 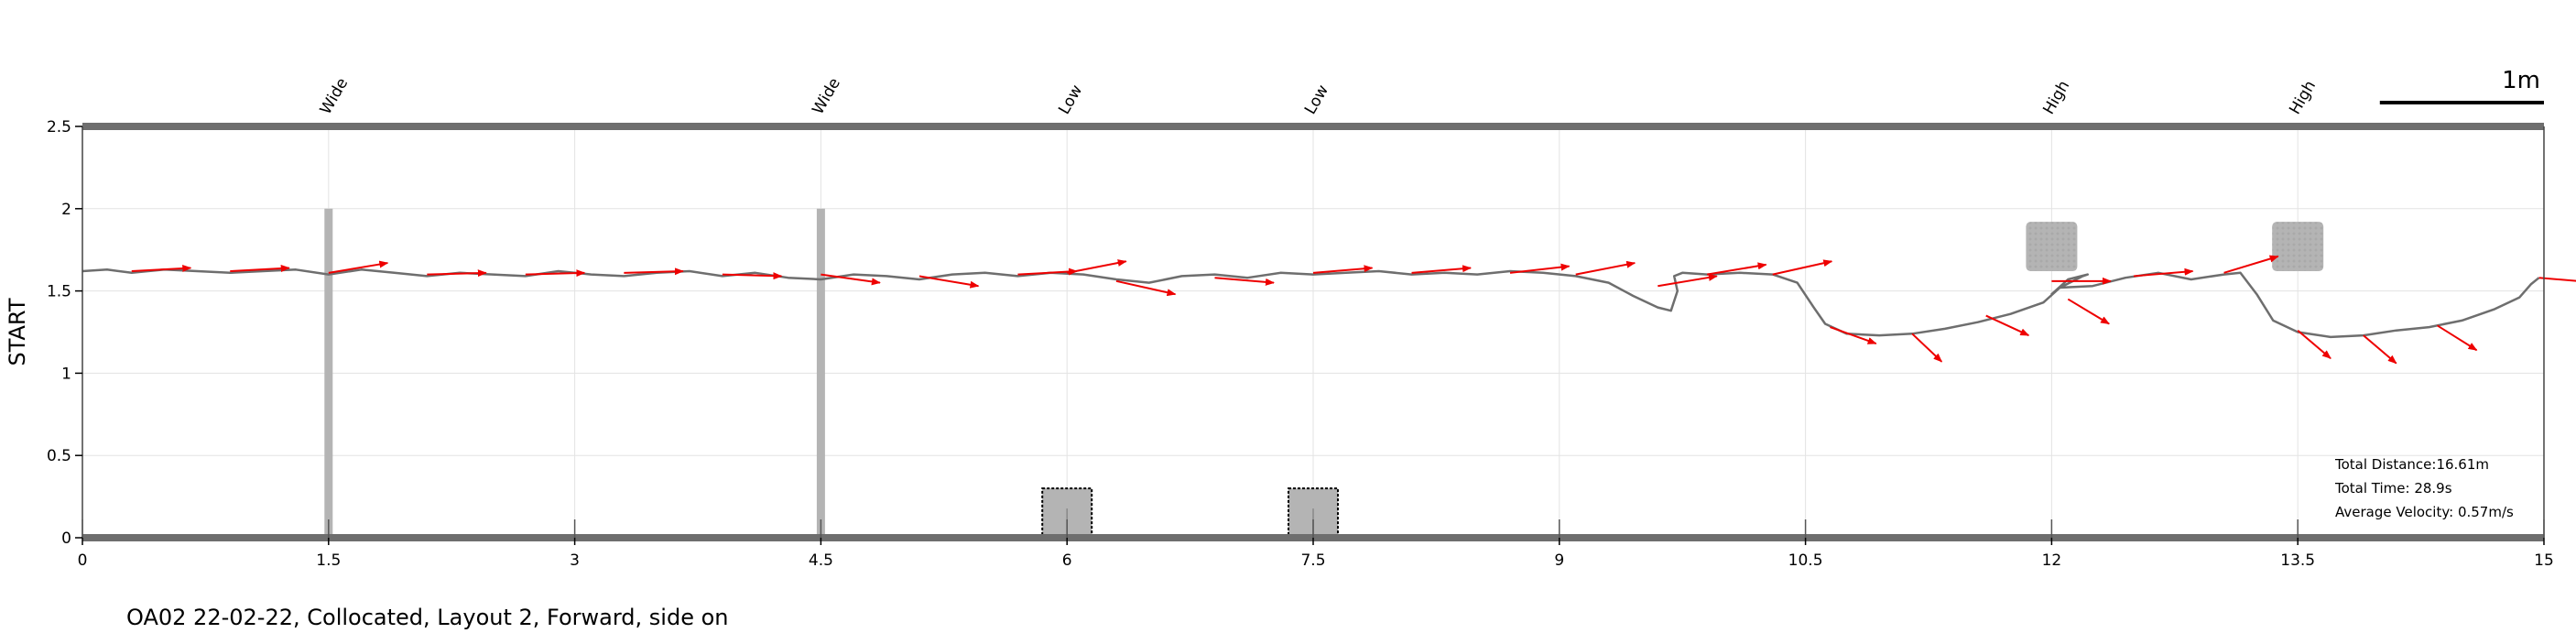 What do you see at coordinates (83, 561) in the screenshot?
I see `x-tick-label: 0` at bounding box center [83, 561].